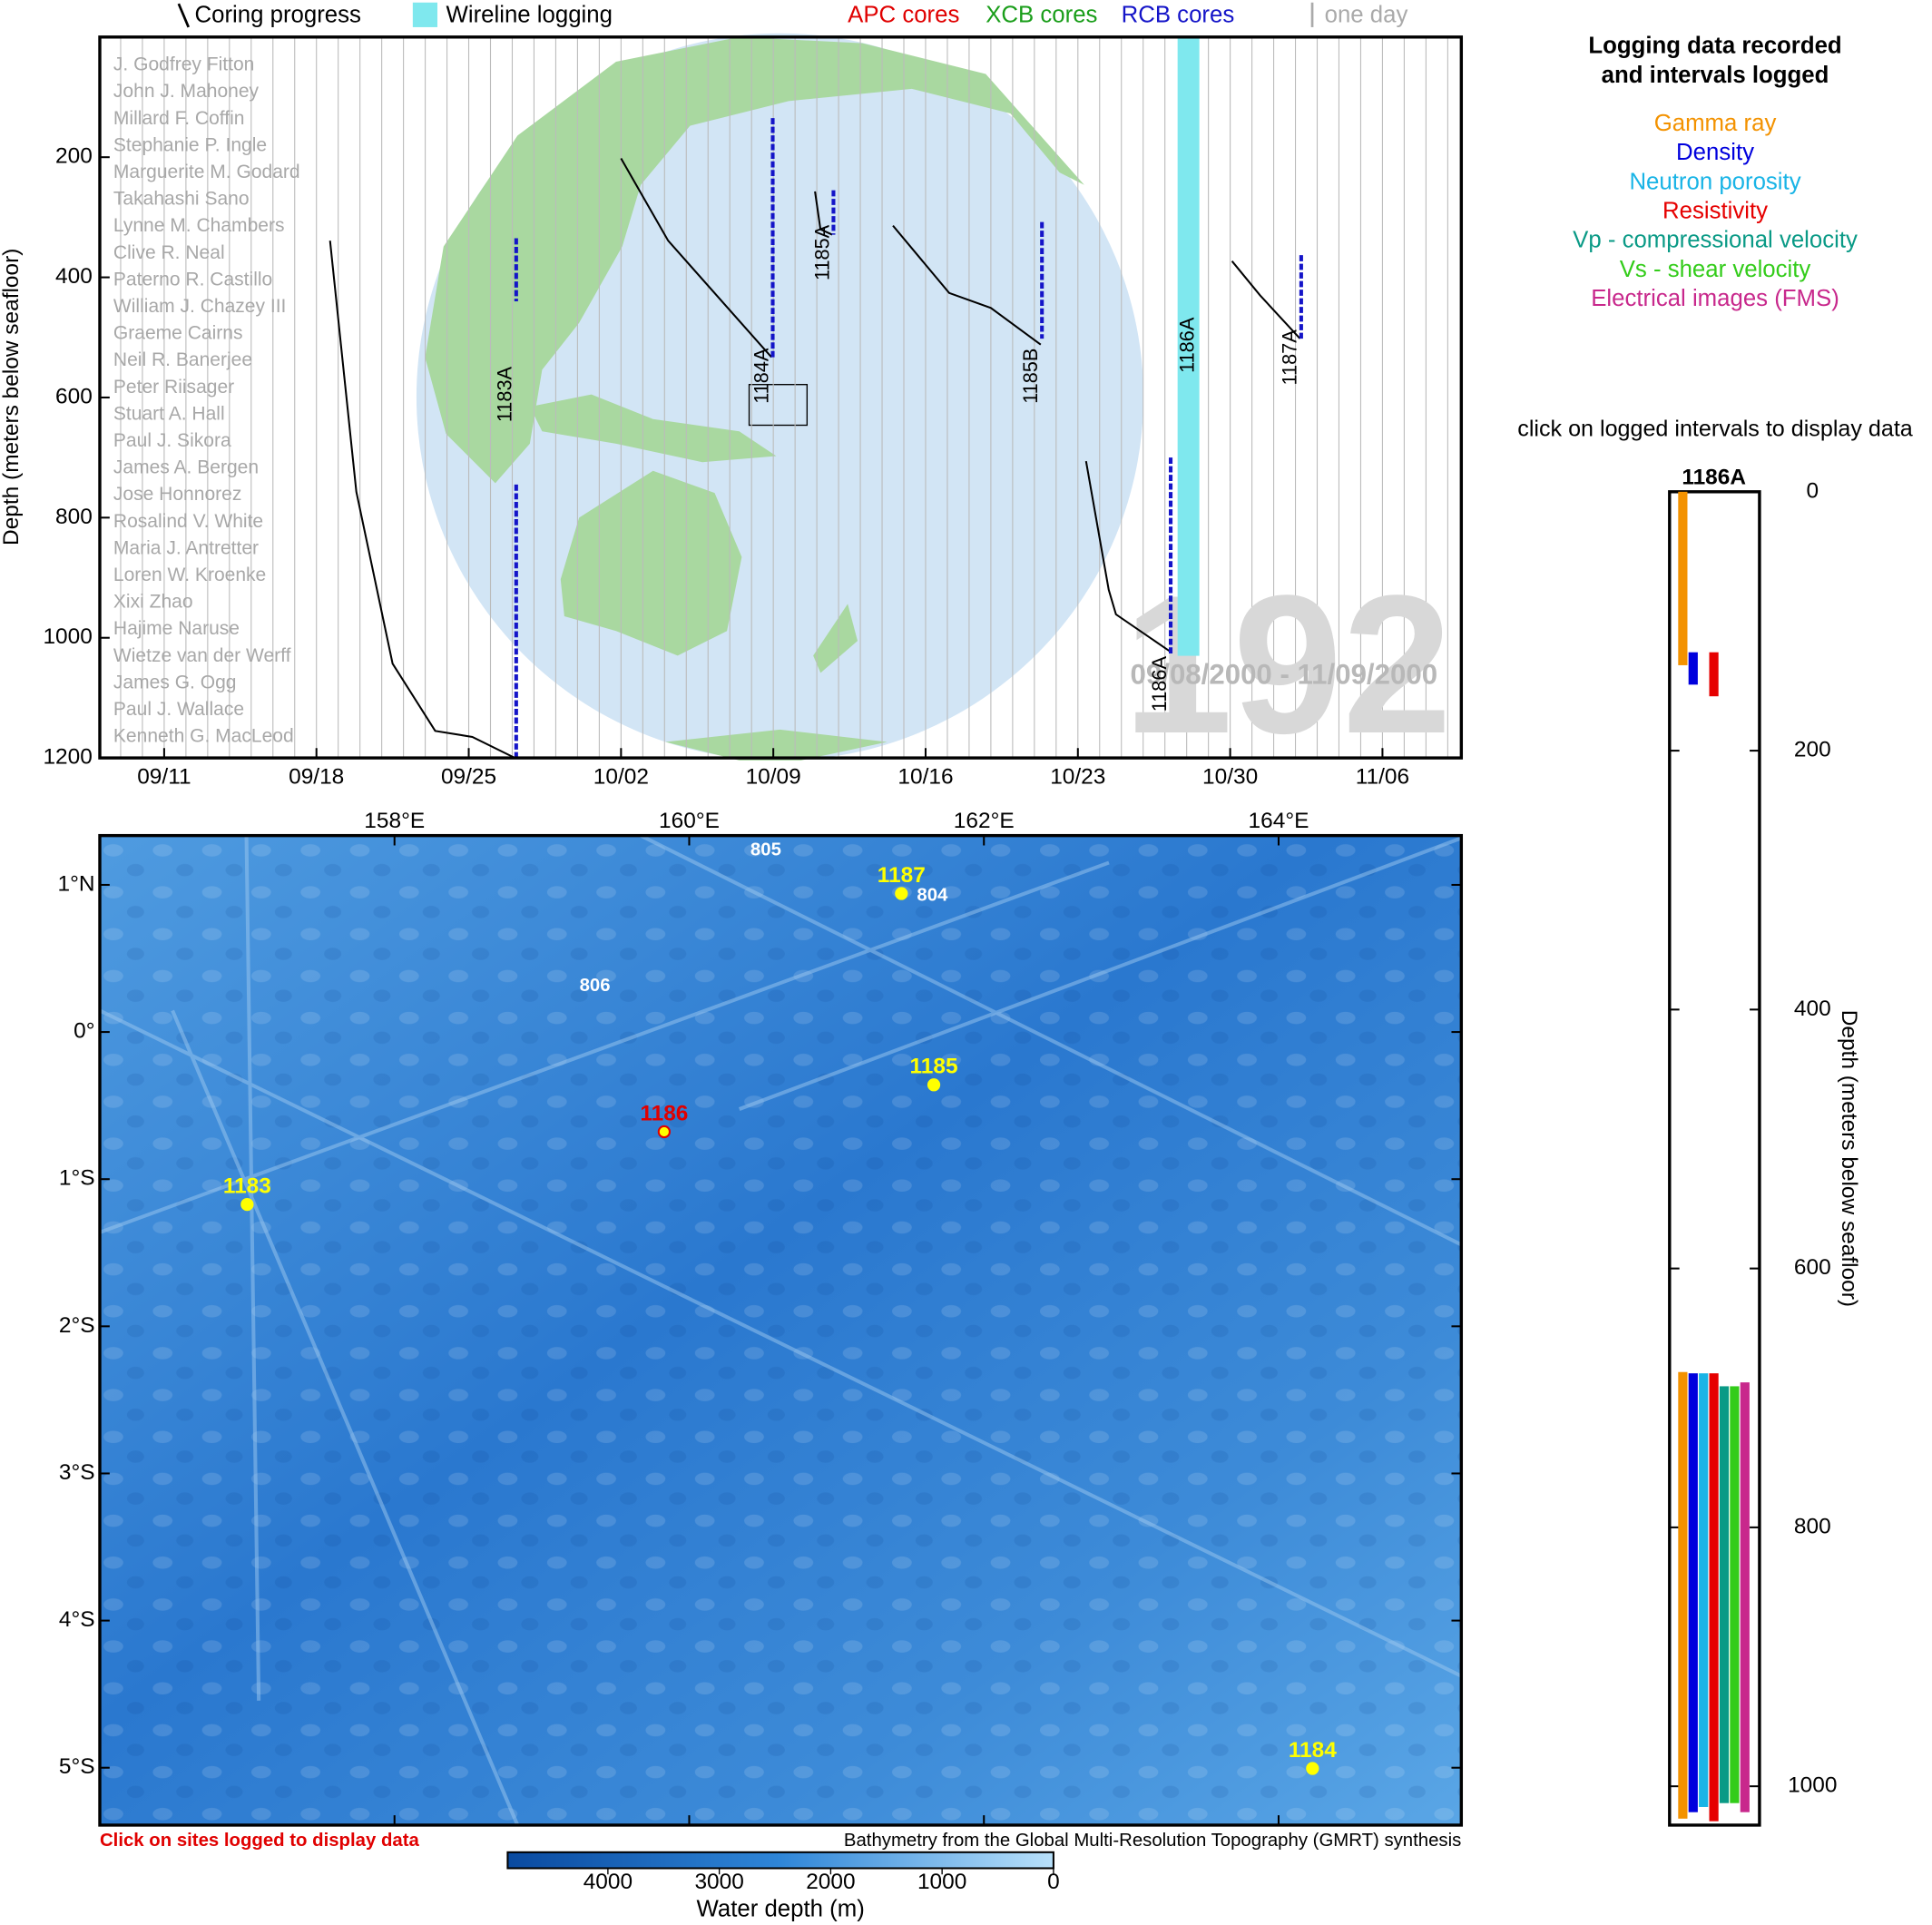 The width and height of the screenshot is (1932, 1925). I want to click on legend-label: Wireline logging, so click(530, 15).